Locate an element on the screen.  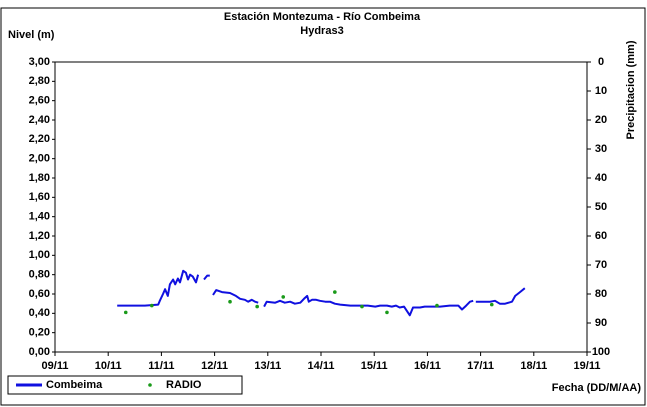
x-tick-label: 14/11 is located at coordinates (321, 366).